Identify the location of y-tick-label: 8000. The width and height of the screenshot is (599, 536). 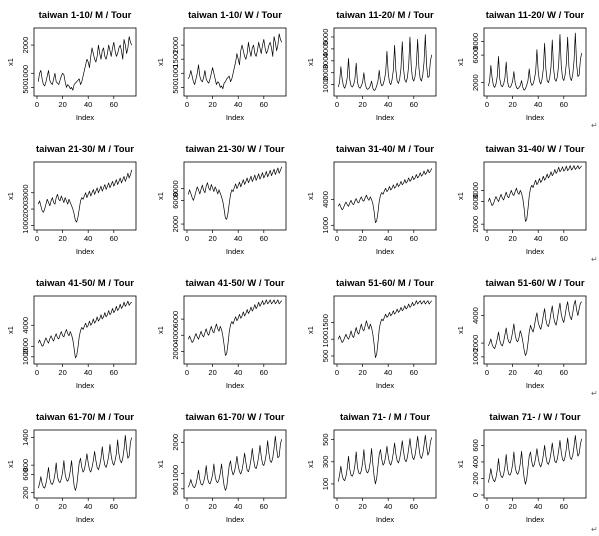
(175, 188).